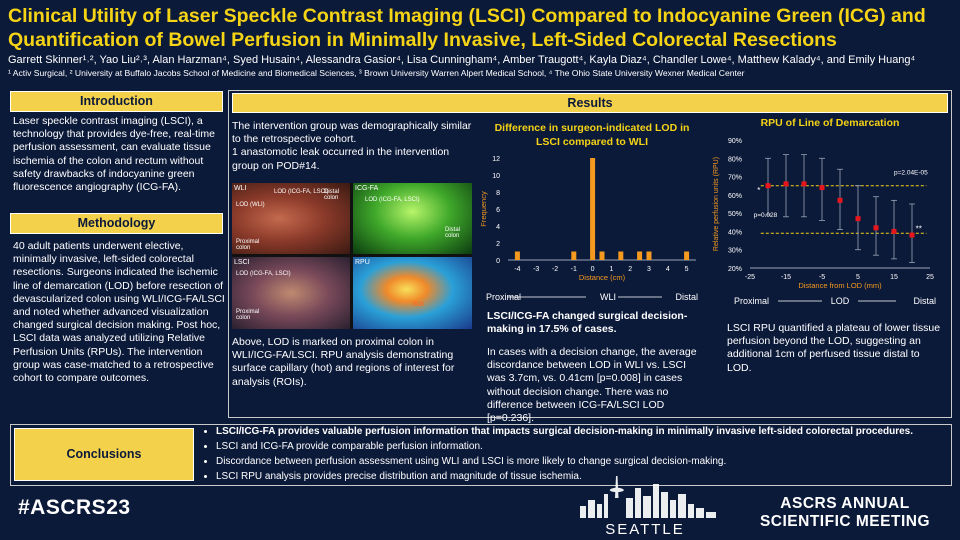 This screenshot has height=540, width=960. I want to click on meeting-name: ASCRS ANNUAL SCIENTIFIC MEETING, so click(845, 513).